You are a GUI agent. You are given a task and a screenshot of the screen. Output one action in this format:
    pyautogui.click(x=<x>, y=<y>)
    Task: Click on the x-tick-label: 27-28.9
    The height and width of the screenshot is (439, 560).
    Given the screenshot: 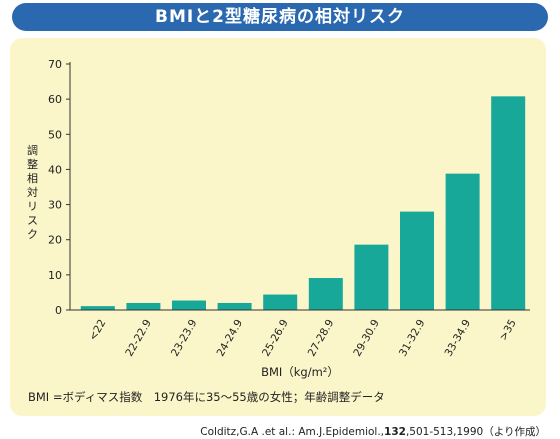 What is the action you would take?
    pyautogui.click(x=321, y=338)
    